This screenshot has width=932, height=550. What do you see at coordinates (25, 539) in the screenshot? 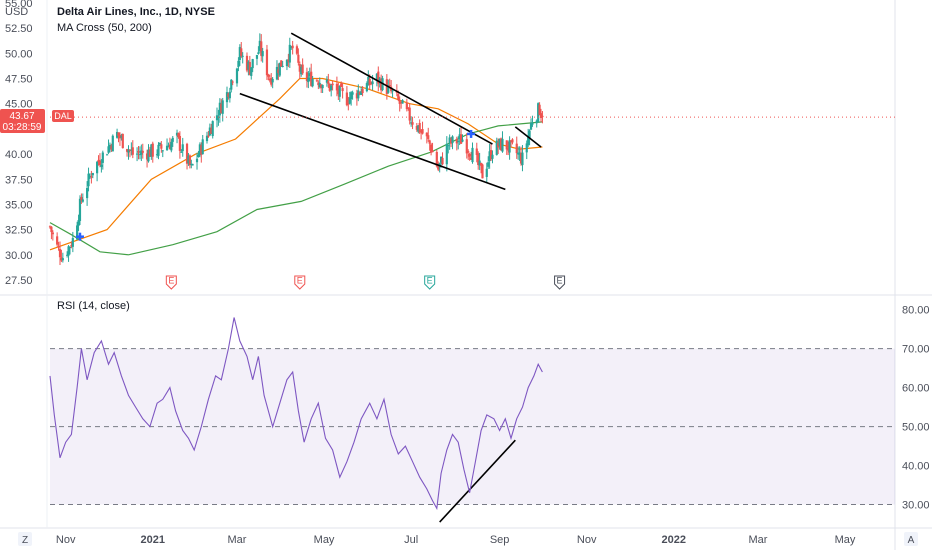
I see `timezone-button: Z` at bounding box center [25, 539].